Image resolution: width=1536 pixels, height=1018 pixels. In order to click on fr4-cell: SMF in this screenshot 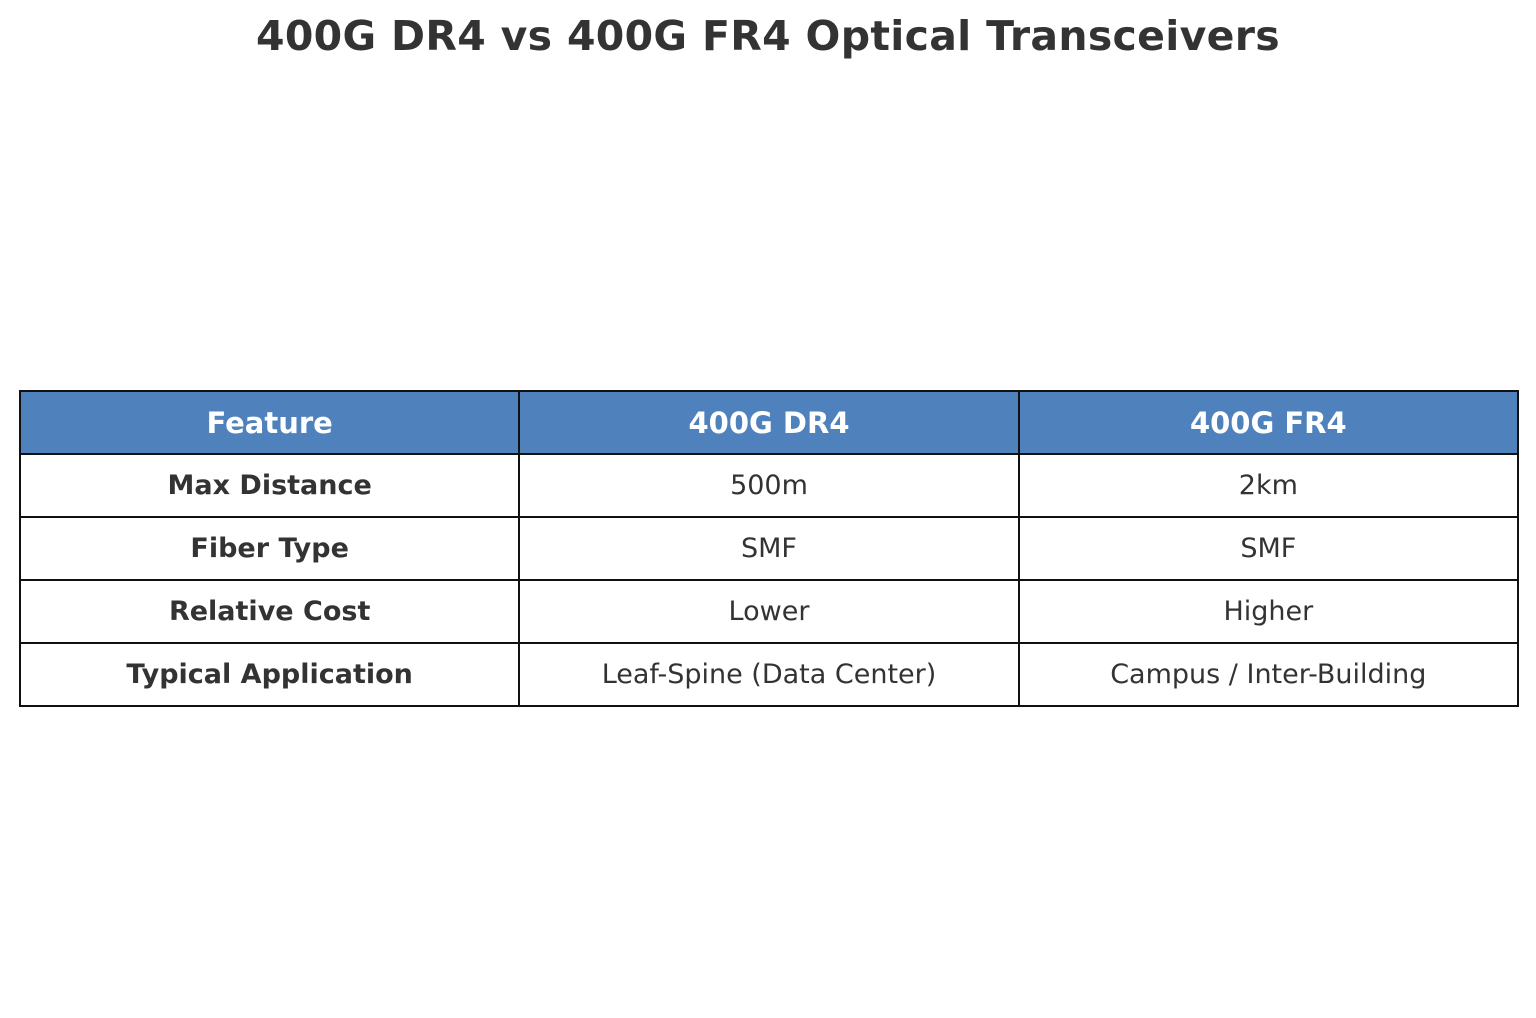, I will do `click(1268, 548)`.